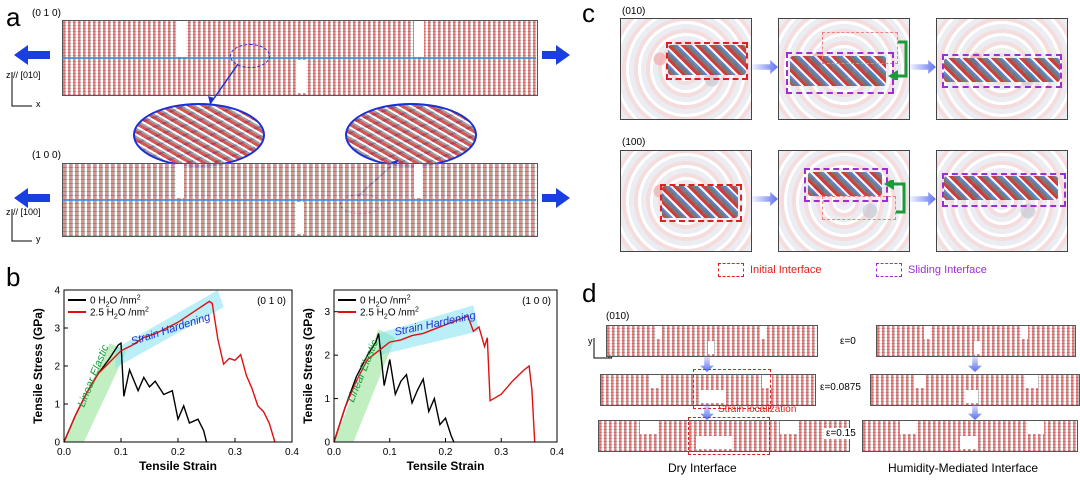  What do you see at coordinates (32, 228) in the screenshot?
I see `axis-indicator-bottom: z // [100] y` at bounding box center [32, 228].